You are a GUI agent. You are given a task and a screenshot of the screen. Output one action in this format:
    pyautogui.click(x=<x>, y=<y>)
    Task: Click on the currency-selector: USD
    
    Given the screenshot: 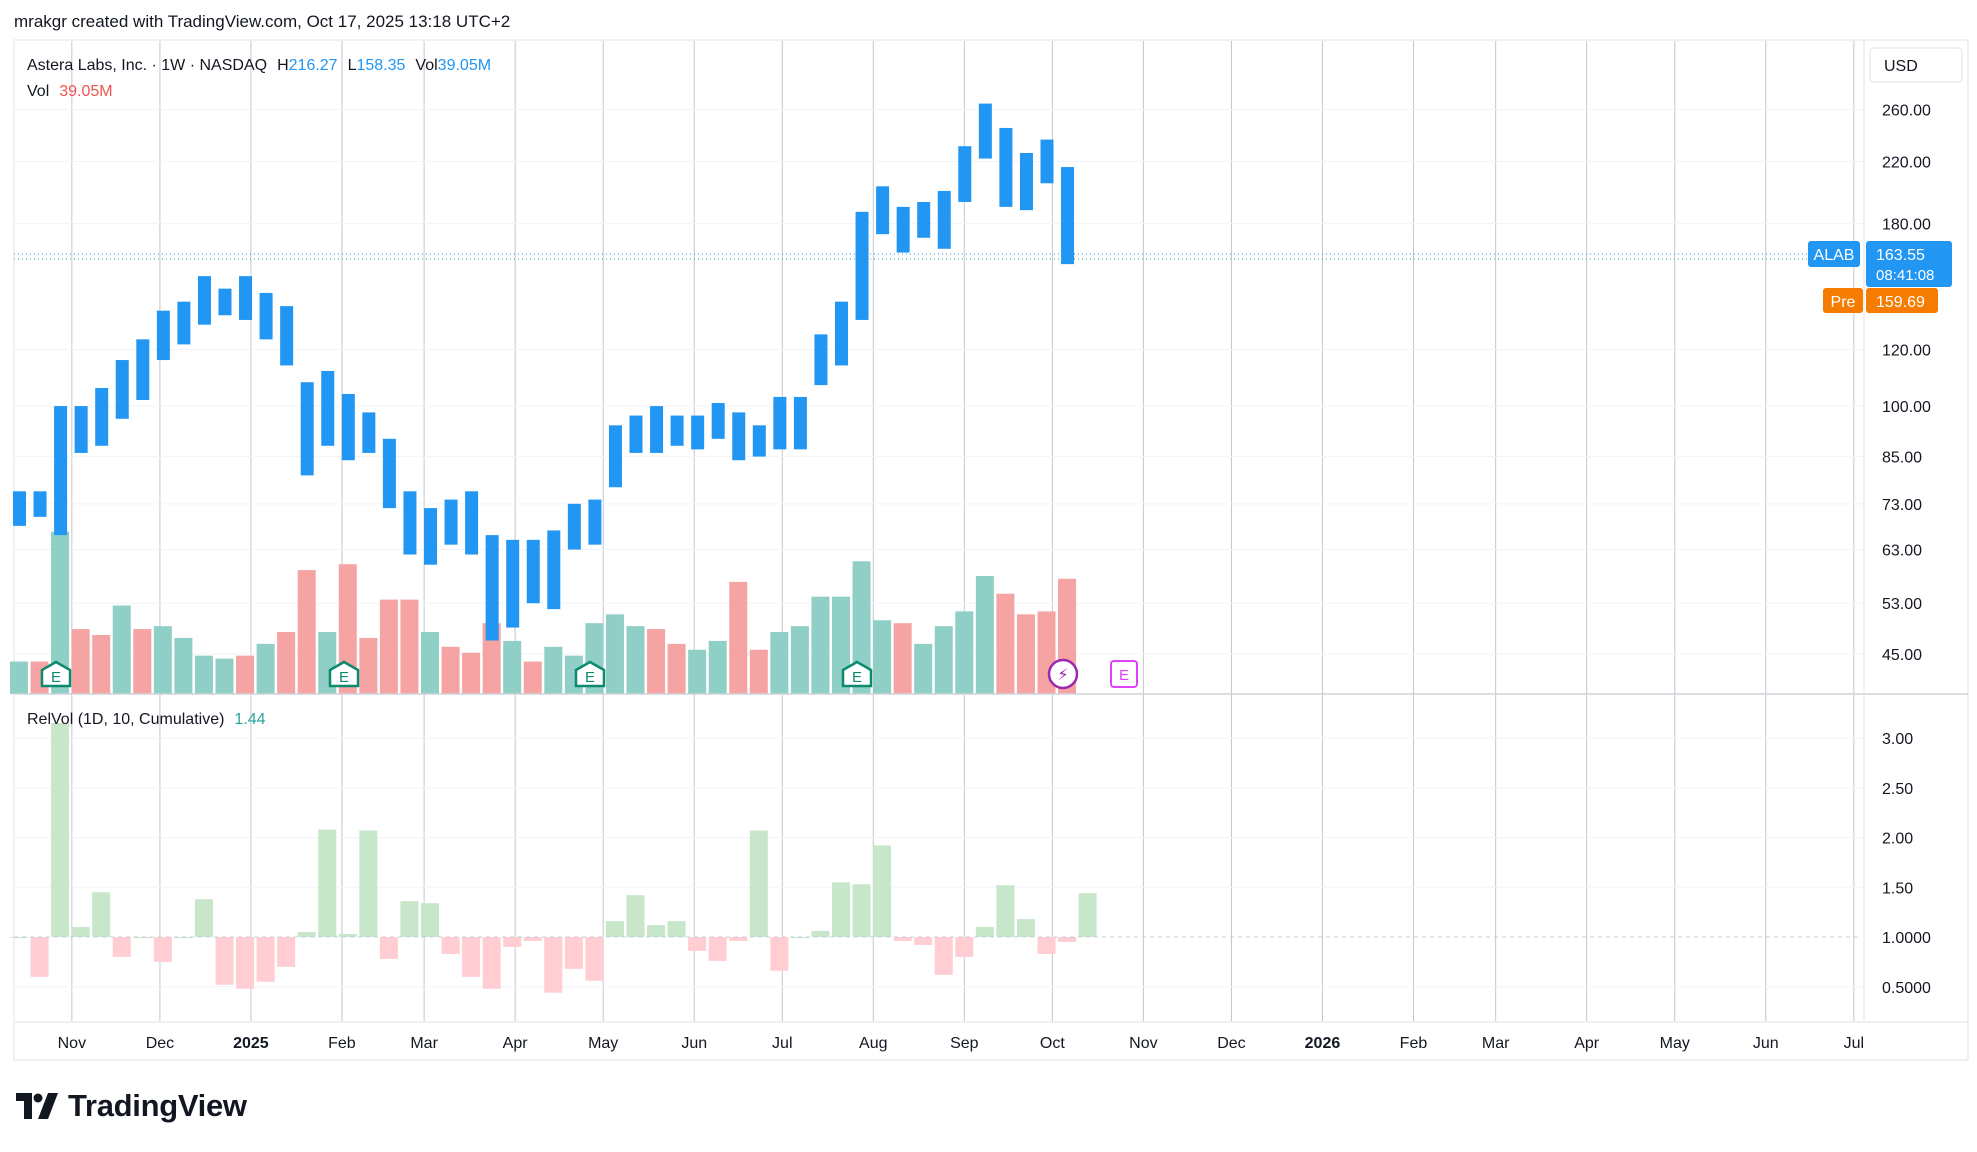 What is the action you would take?
    pyautogui.click(x=1916, y=65)
    